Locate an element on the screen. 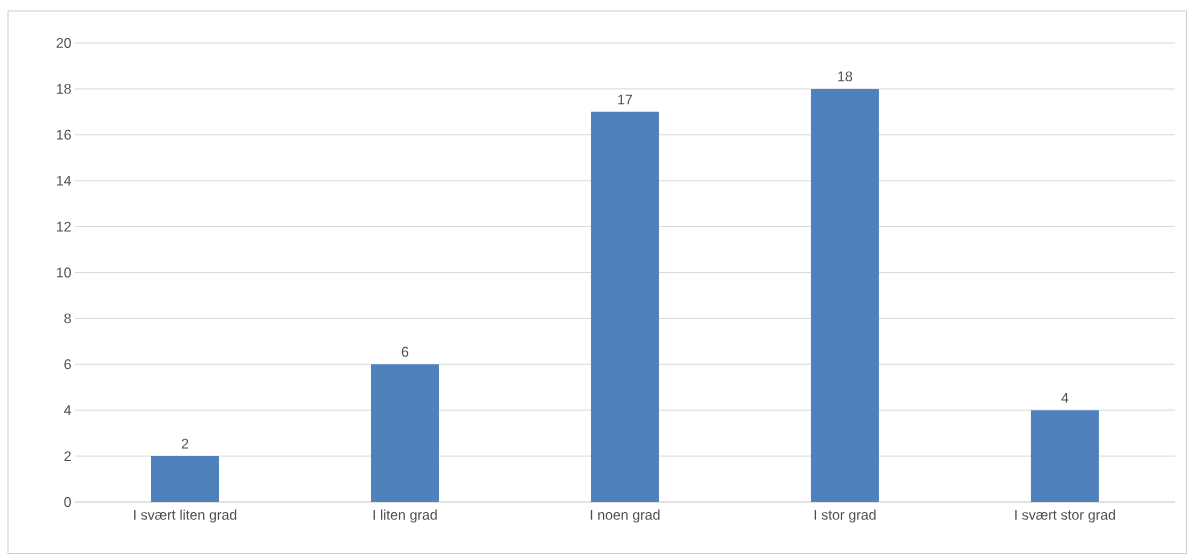 The width and height of the screenshot is (1187, 554). y-tick-label: 8 is located at coordinates (67, 318).